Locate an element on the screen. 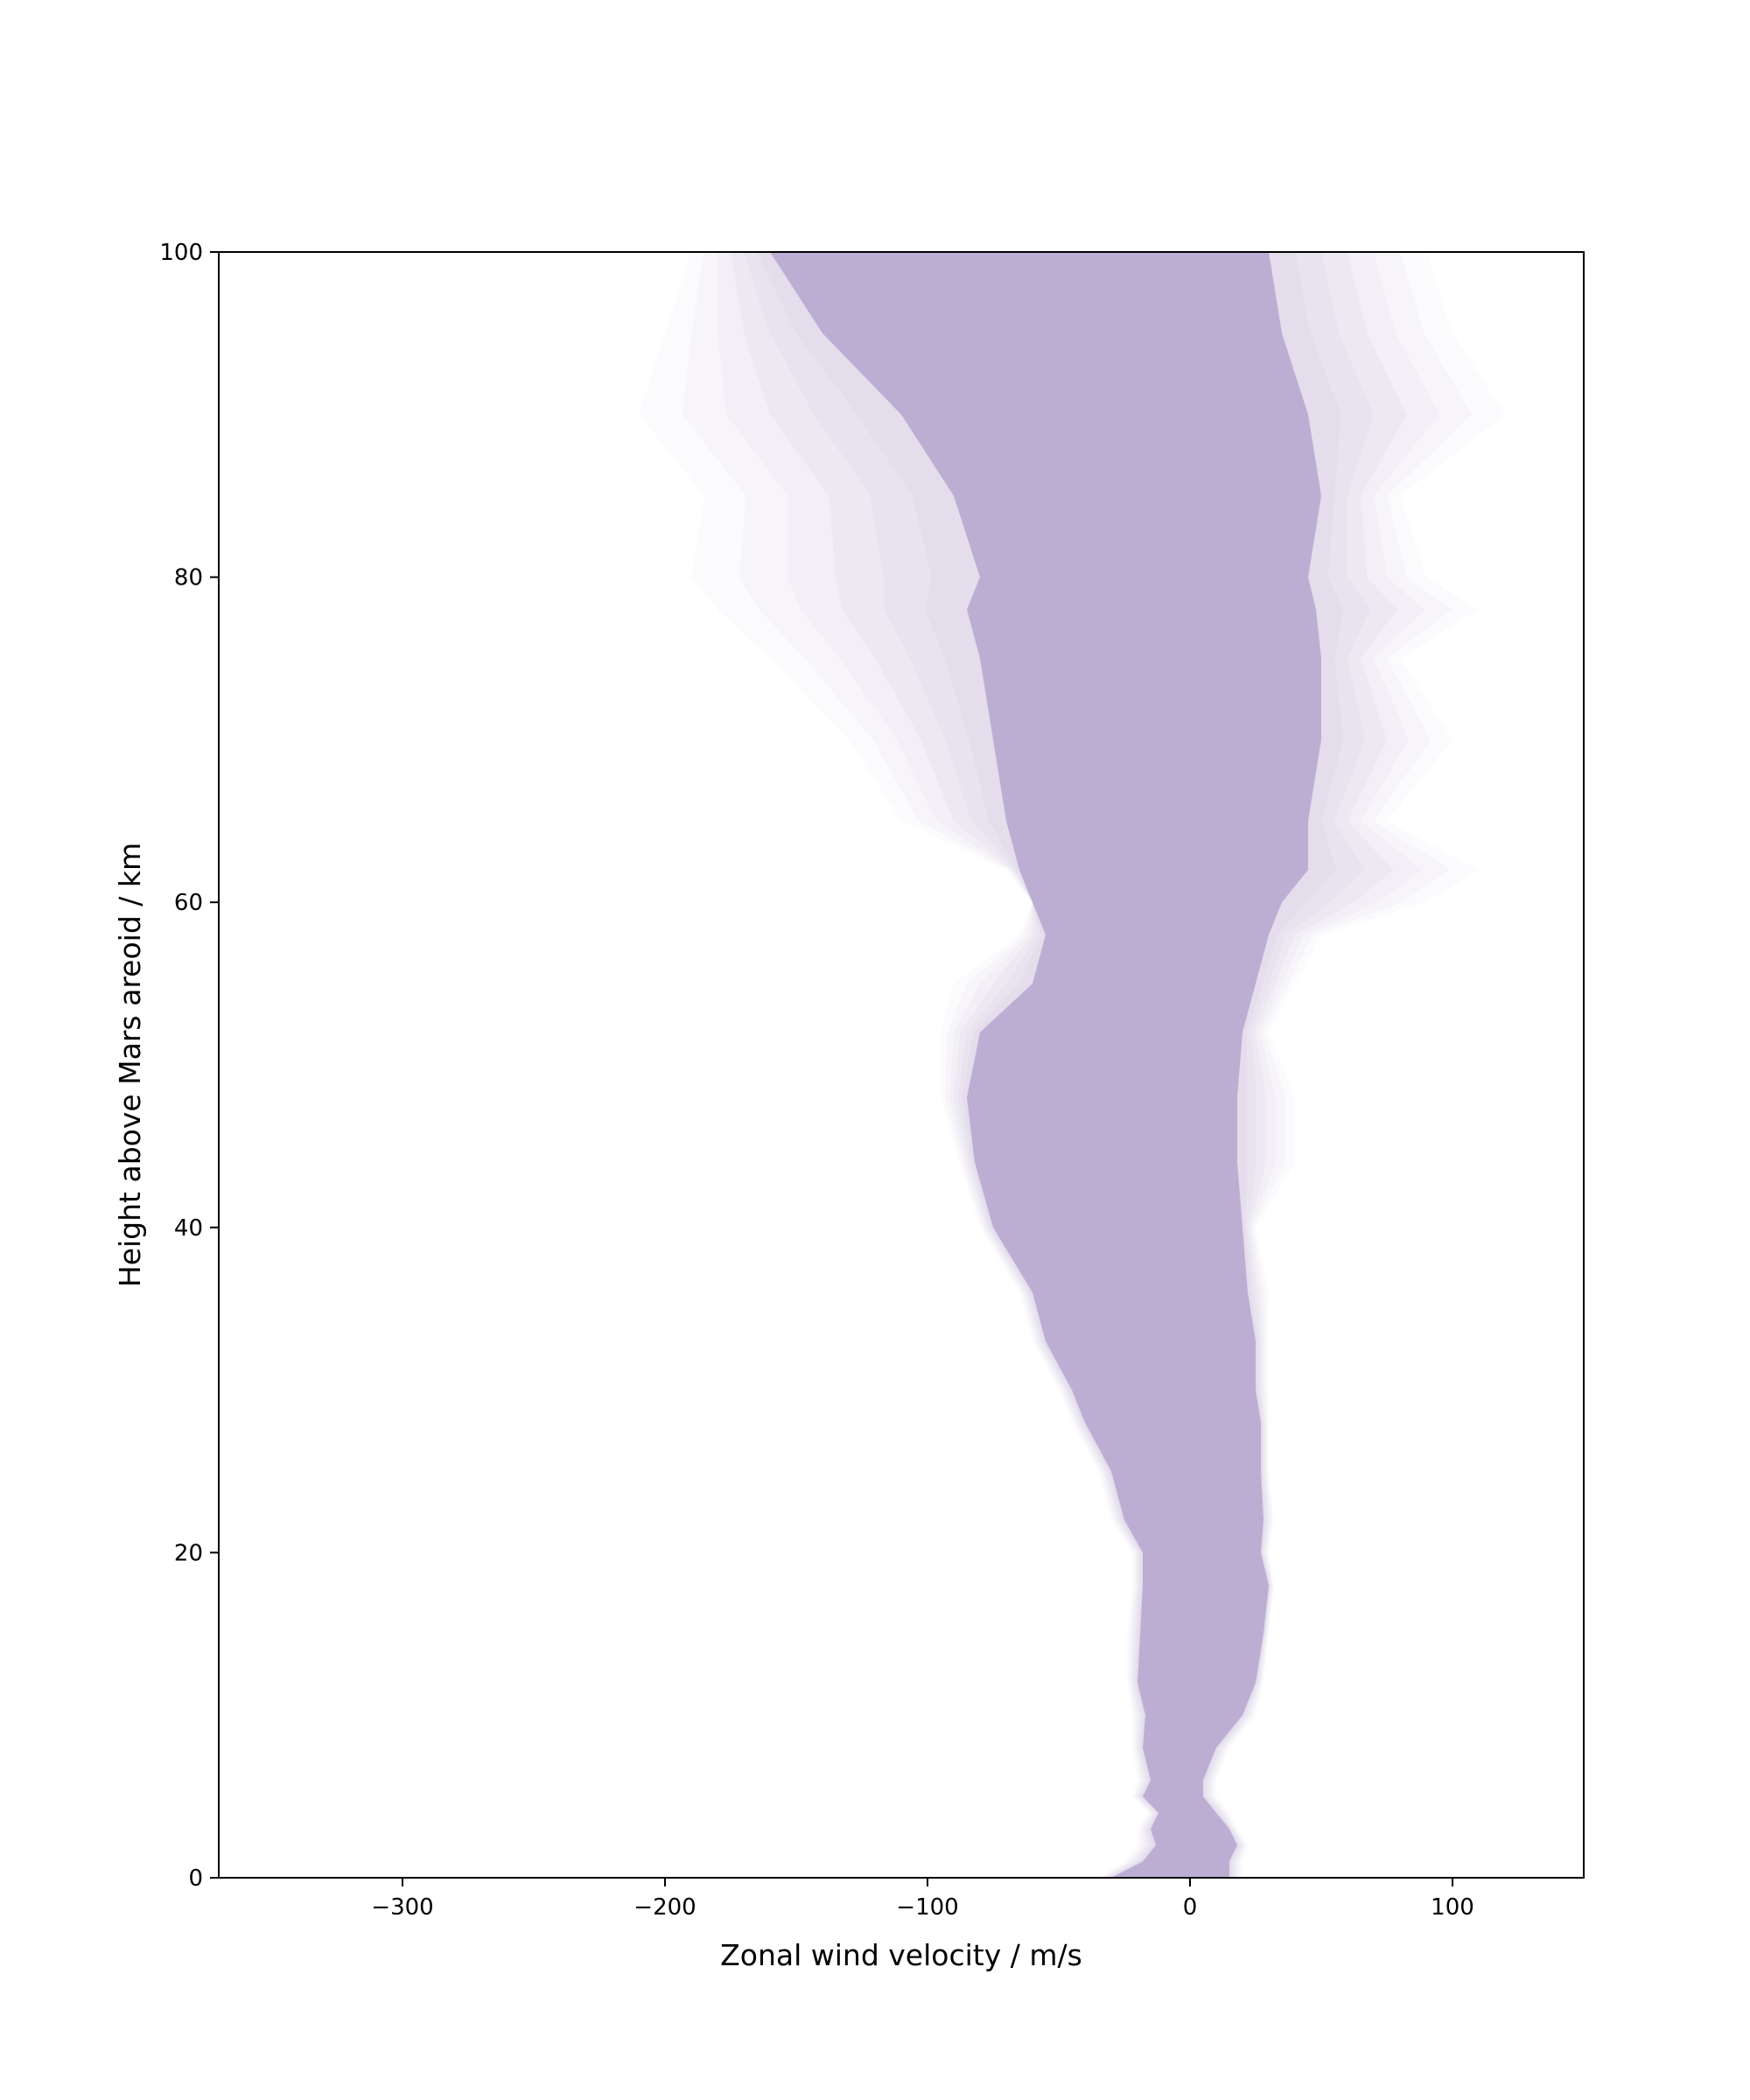 This screenshot has height=2100, width=1750. x-axis: −300 −200 −100 0 100 is located at coordinates (922, 1899).